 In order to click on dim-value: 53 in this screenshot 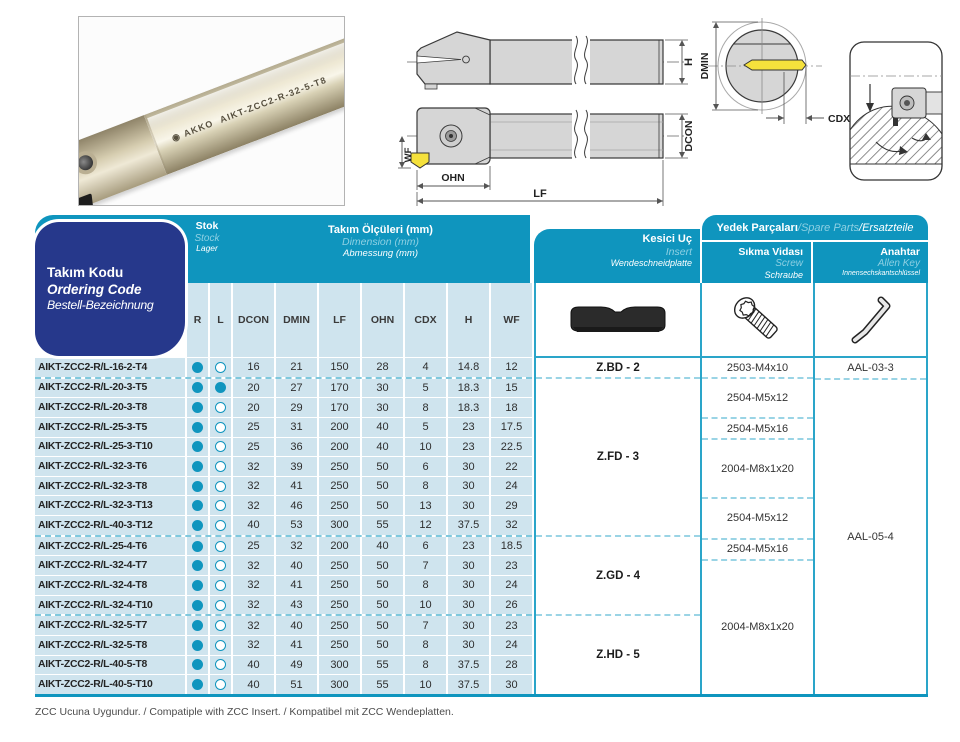, I will do `click(296, 525)`.